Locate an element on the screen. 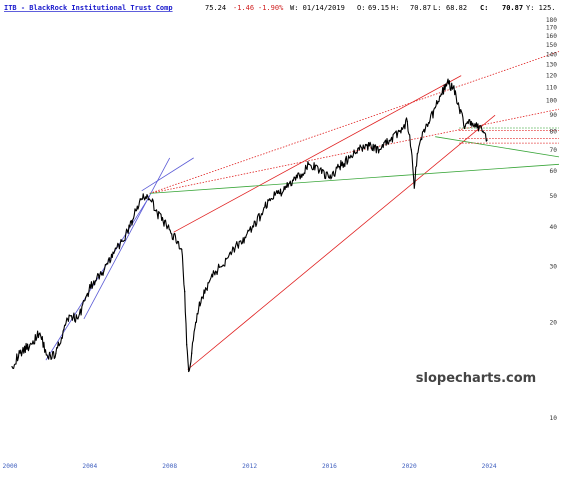 Image resolution: width=561 pixels, height=480 pixels. extra-value: Y: 125. is located at coordinates (541, 8).